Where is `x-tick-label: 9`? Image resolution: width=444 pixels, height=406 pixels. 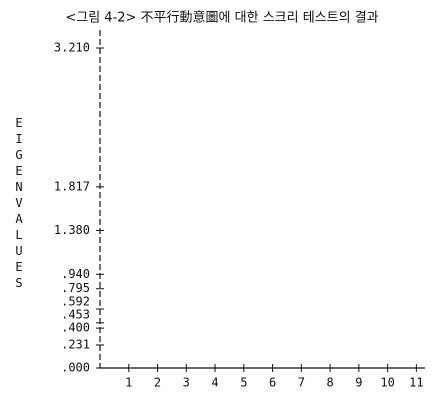
x-tick-label: 9 is located at coordinates (358, 383).